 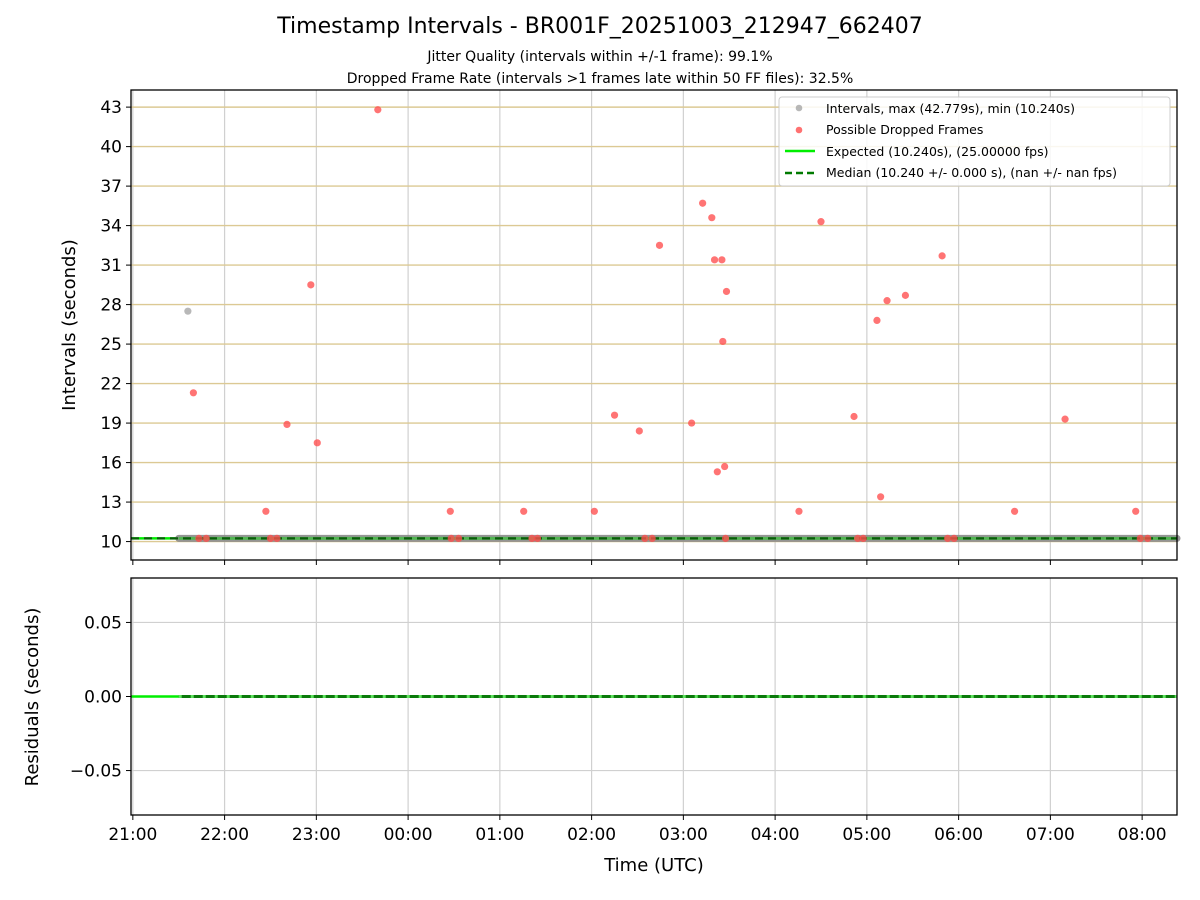 What do you see at coordinates (111, 306) in the screenshot?
I see `top-y-tick-label: 28` at bounding box center [111, 306].